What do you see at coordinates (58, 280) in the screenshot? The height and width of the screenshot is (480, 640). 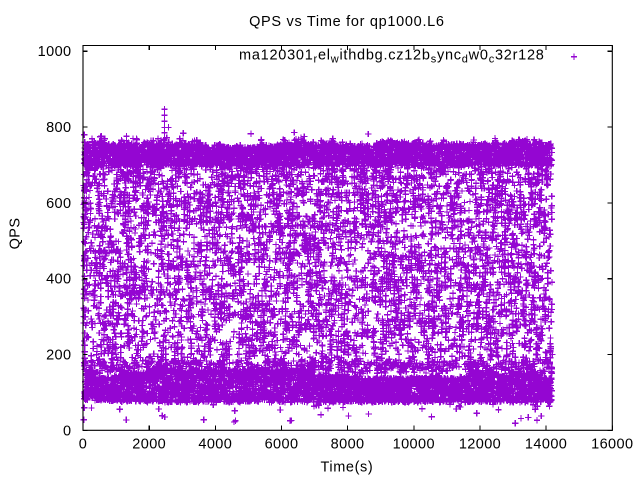 I see `svg-text: 400` at bounding box center [58, 280].